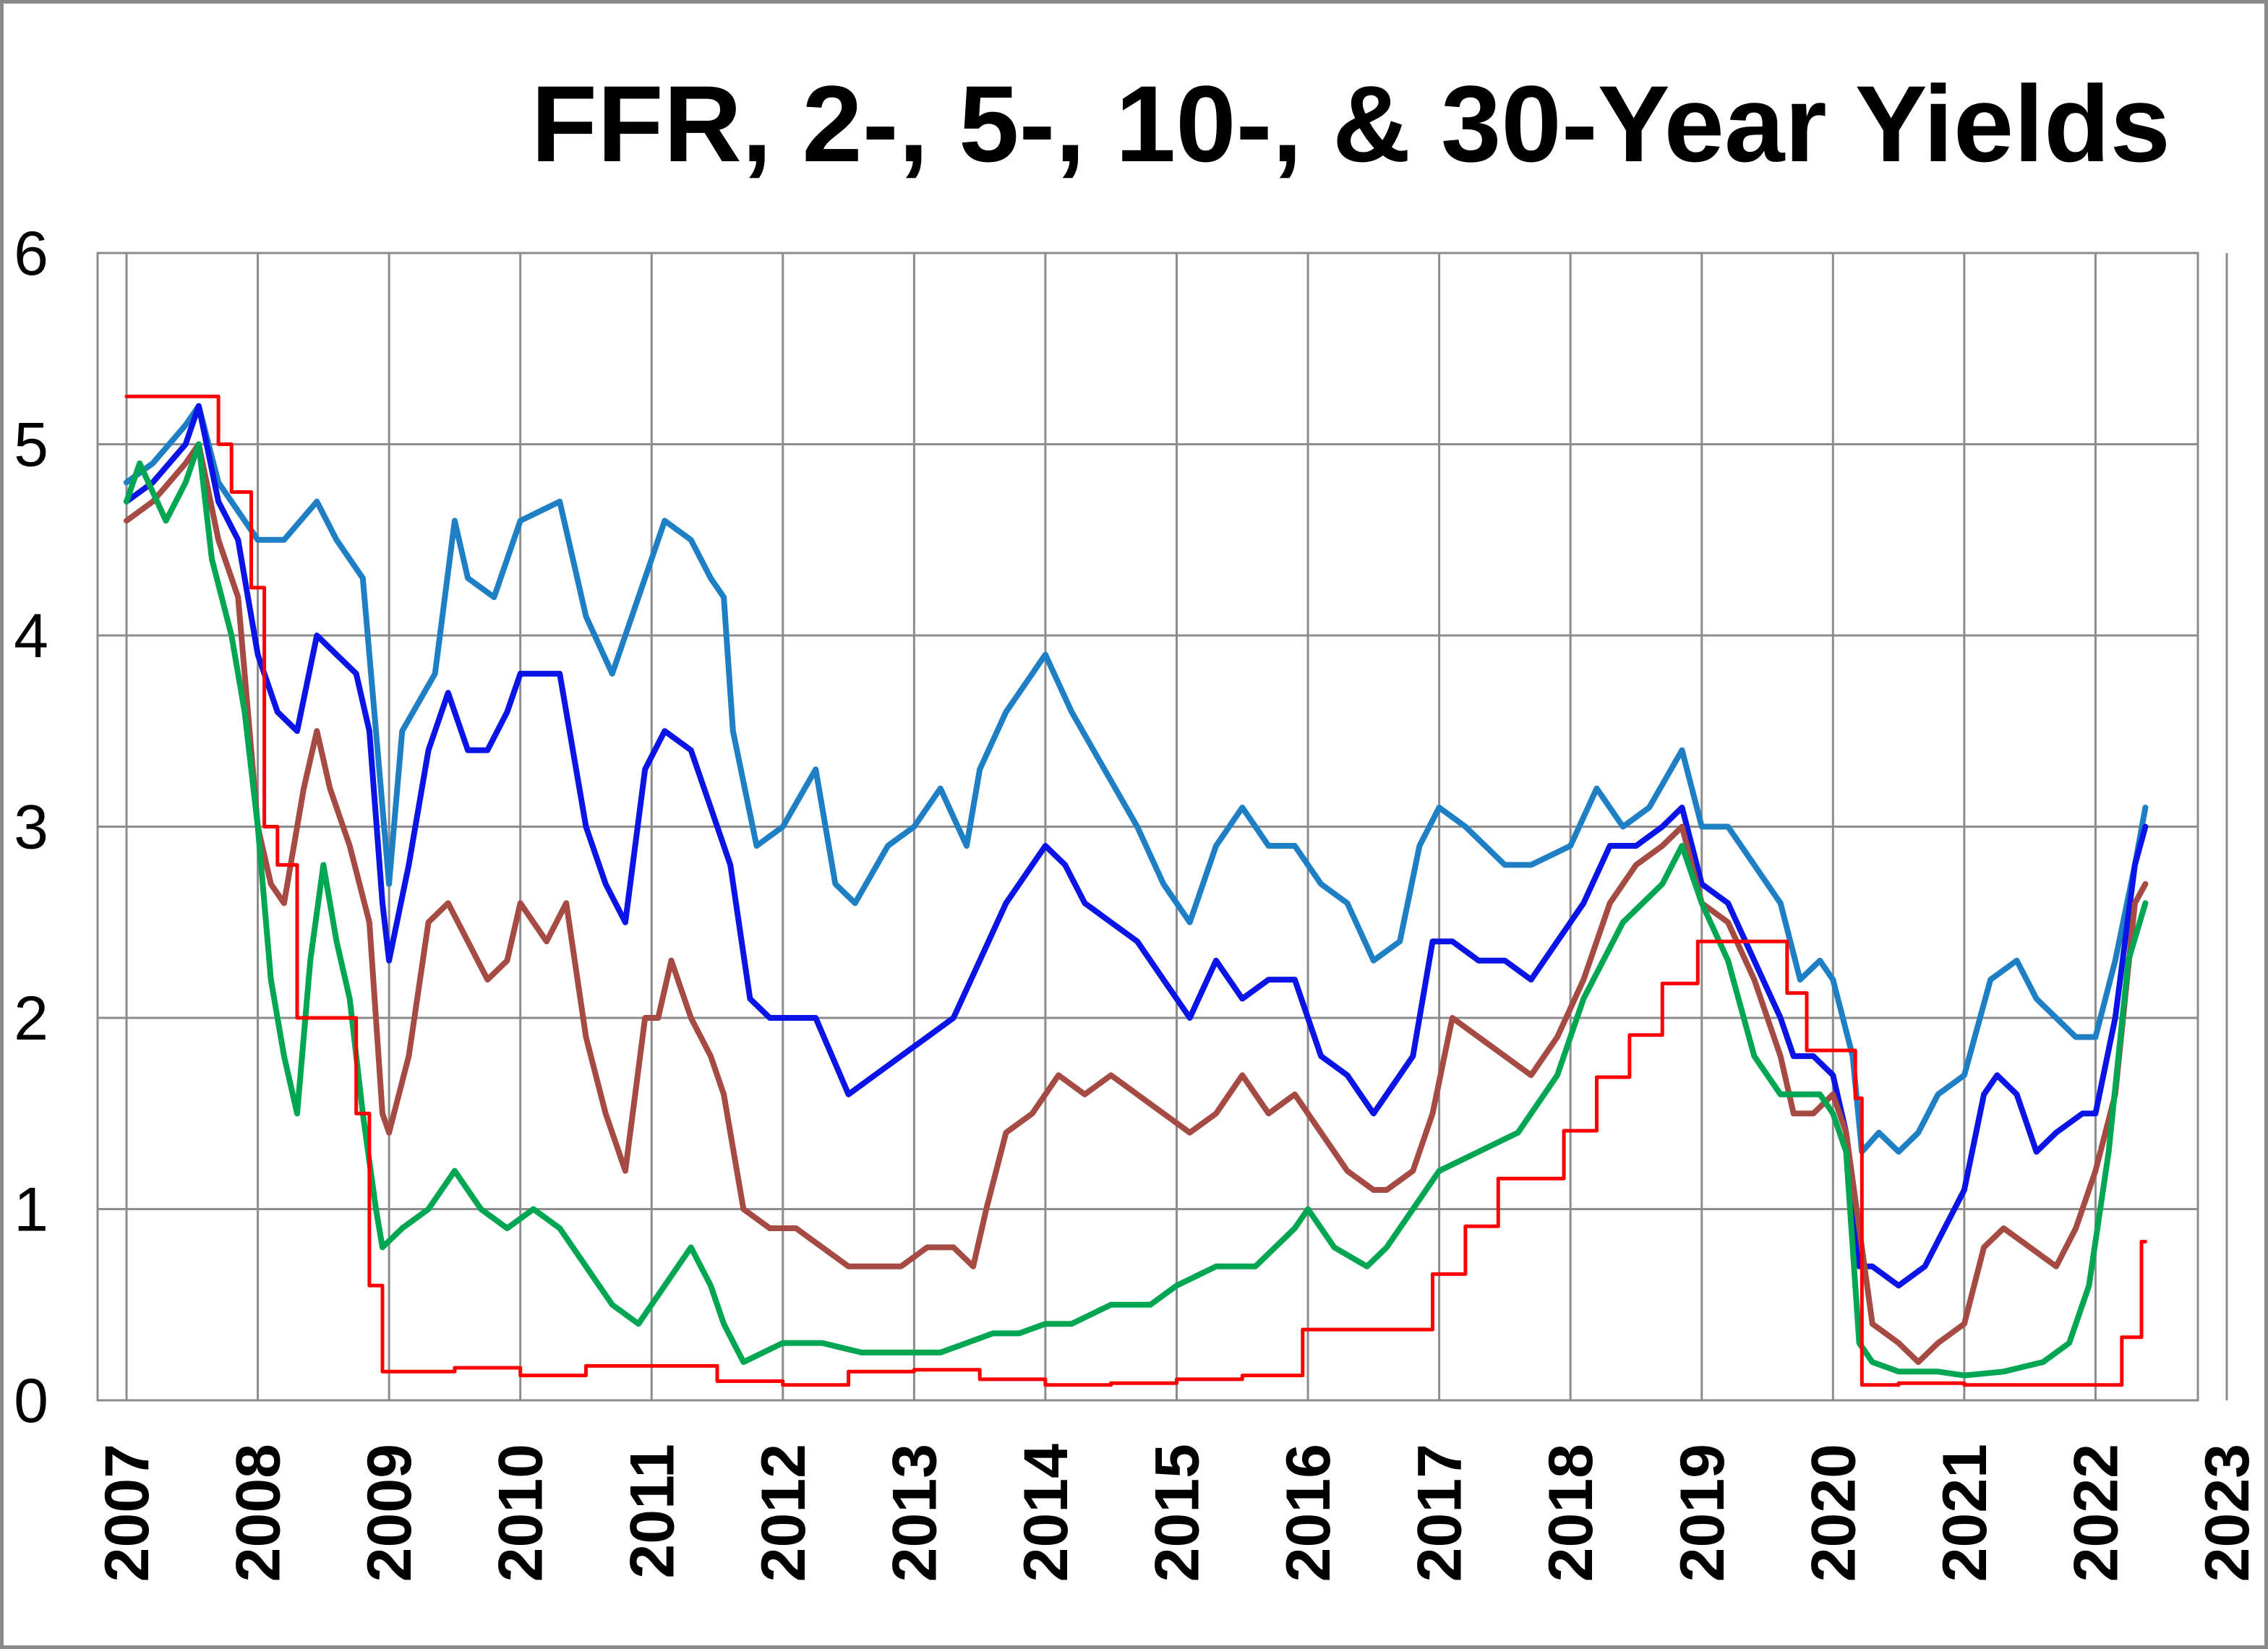 The width and height of the screenshot is (2268, 1649). What do you see at coordinates (31, 1401) in the screenshot?
I see `y-tick-label: 0` at bounding box center [31, 1401].